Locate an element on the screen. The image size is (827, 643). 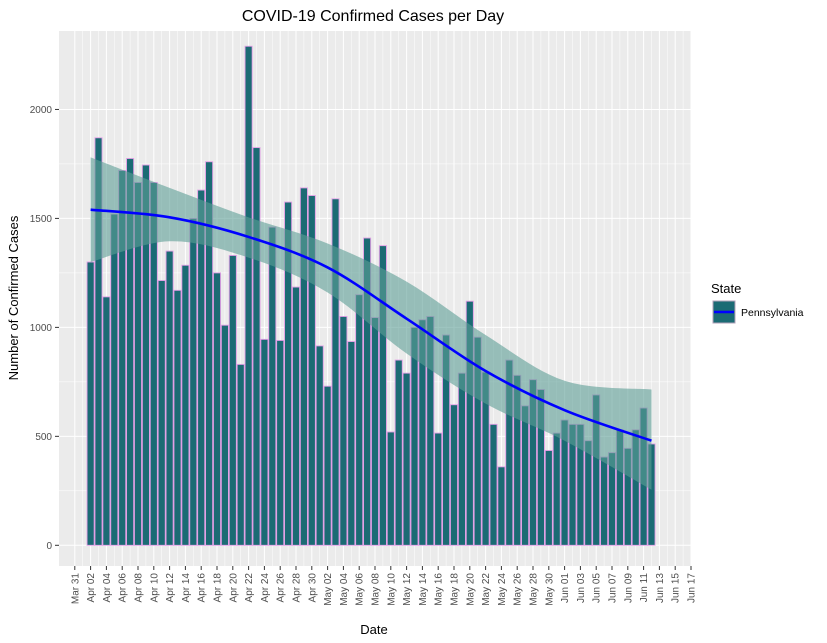
y-tick-label: 1500 is located at coordinates (41, 219).